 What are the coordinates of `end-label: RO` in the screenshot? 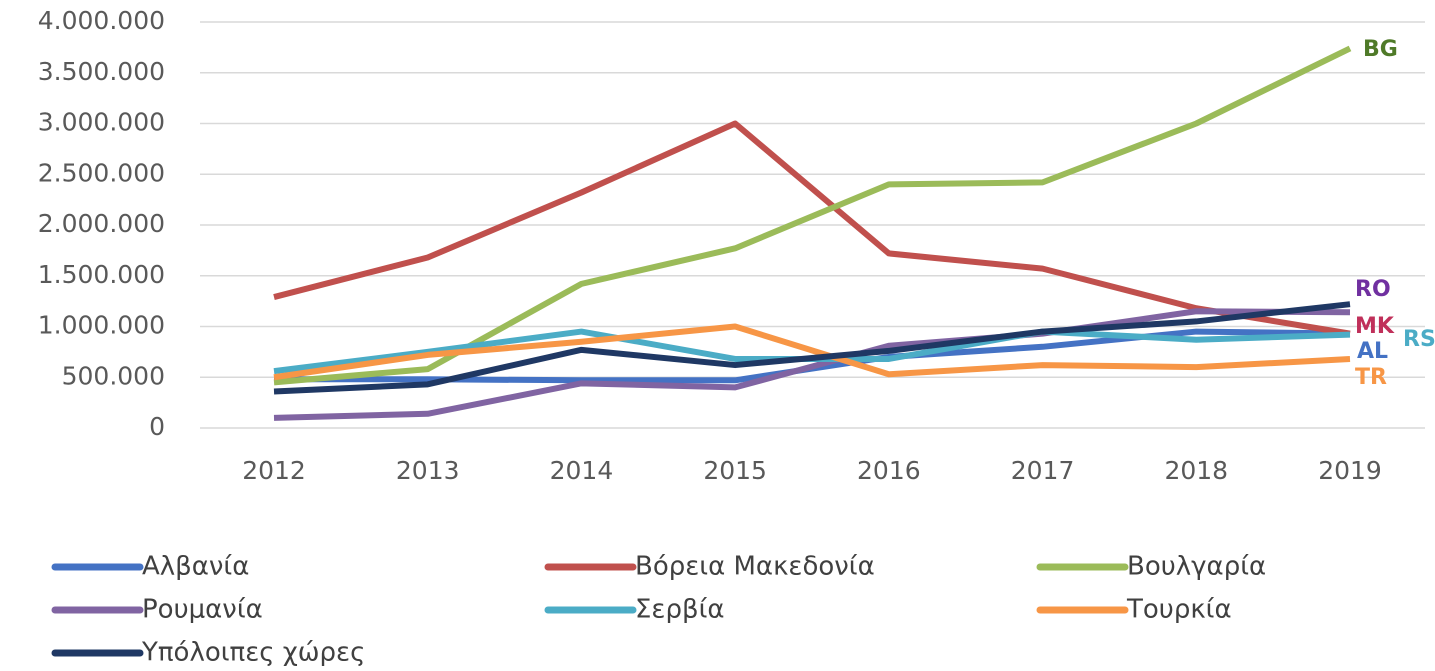 It's located at (1373, 289).